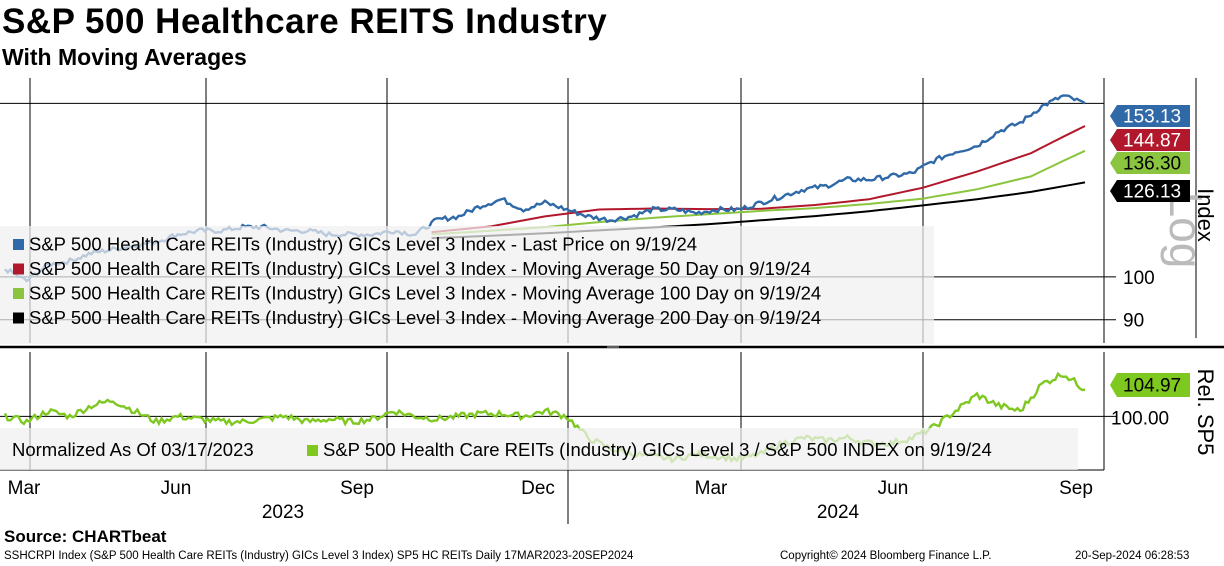 Image resolution: width=1224 pixels, height=566 pixels. What do you see at coordinates (1205, 412) in the screenshot?
I see `lower-y-axis-label: Rel. SP5` at bounding box center [1205, 412].